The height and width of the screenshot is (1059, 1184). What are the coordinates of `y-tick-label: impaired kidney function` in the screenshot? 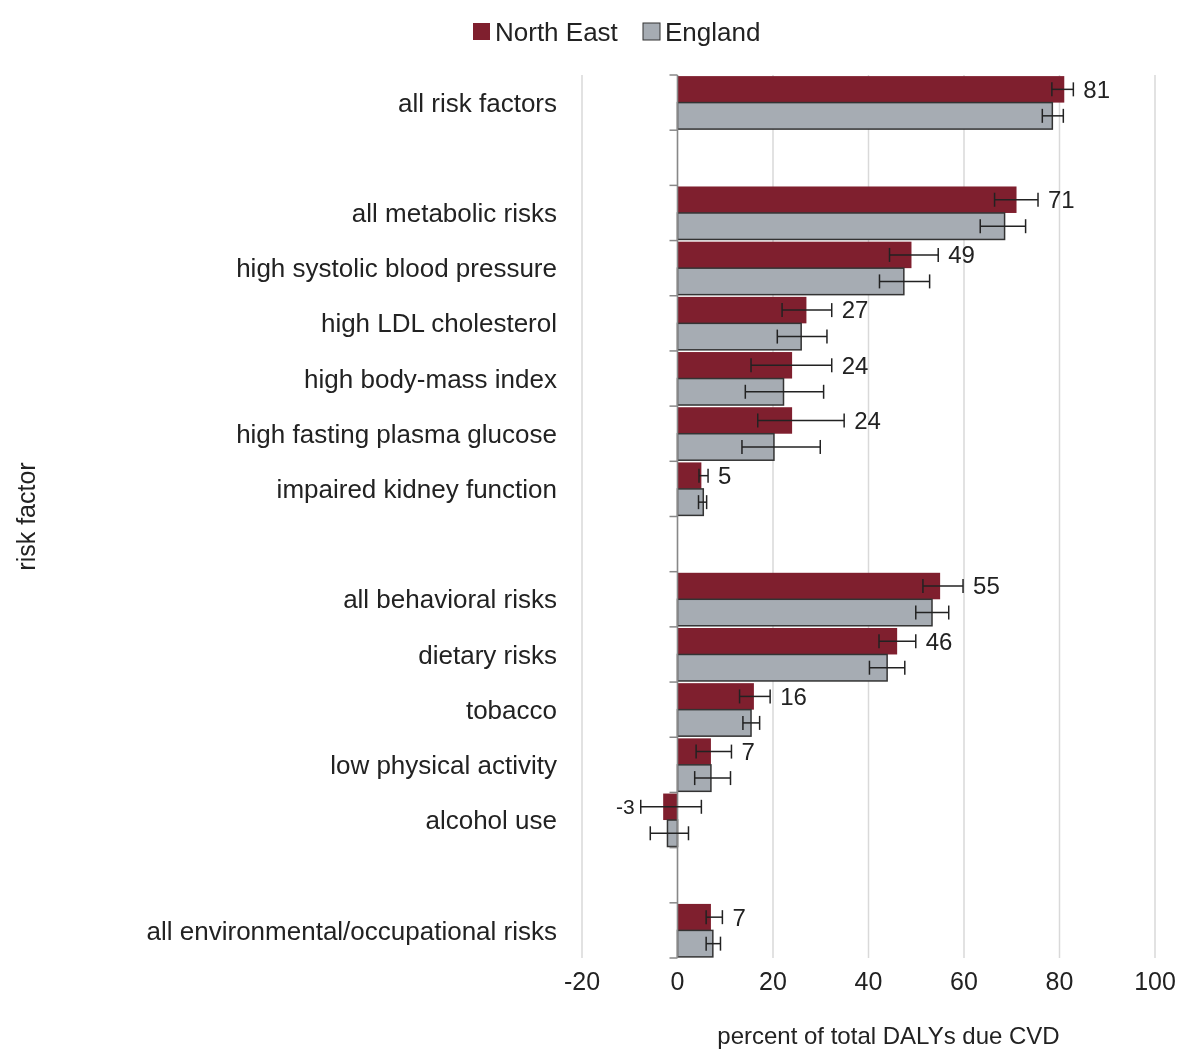 It's located at (416, 489).